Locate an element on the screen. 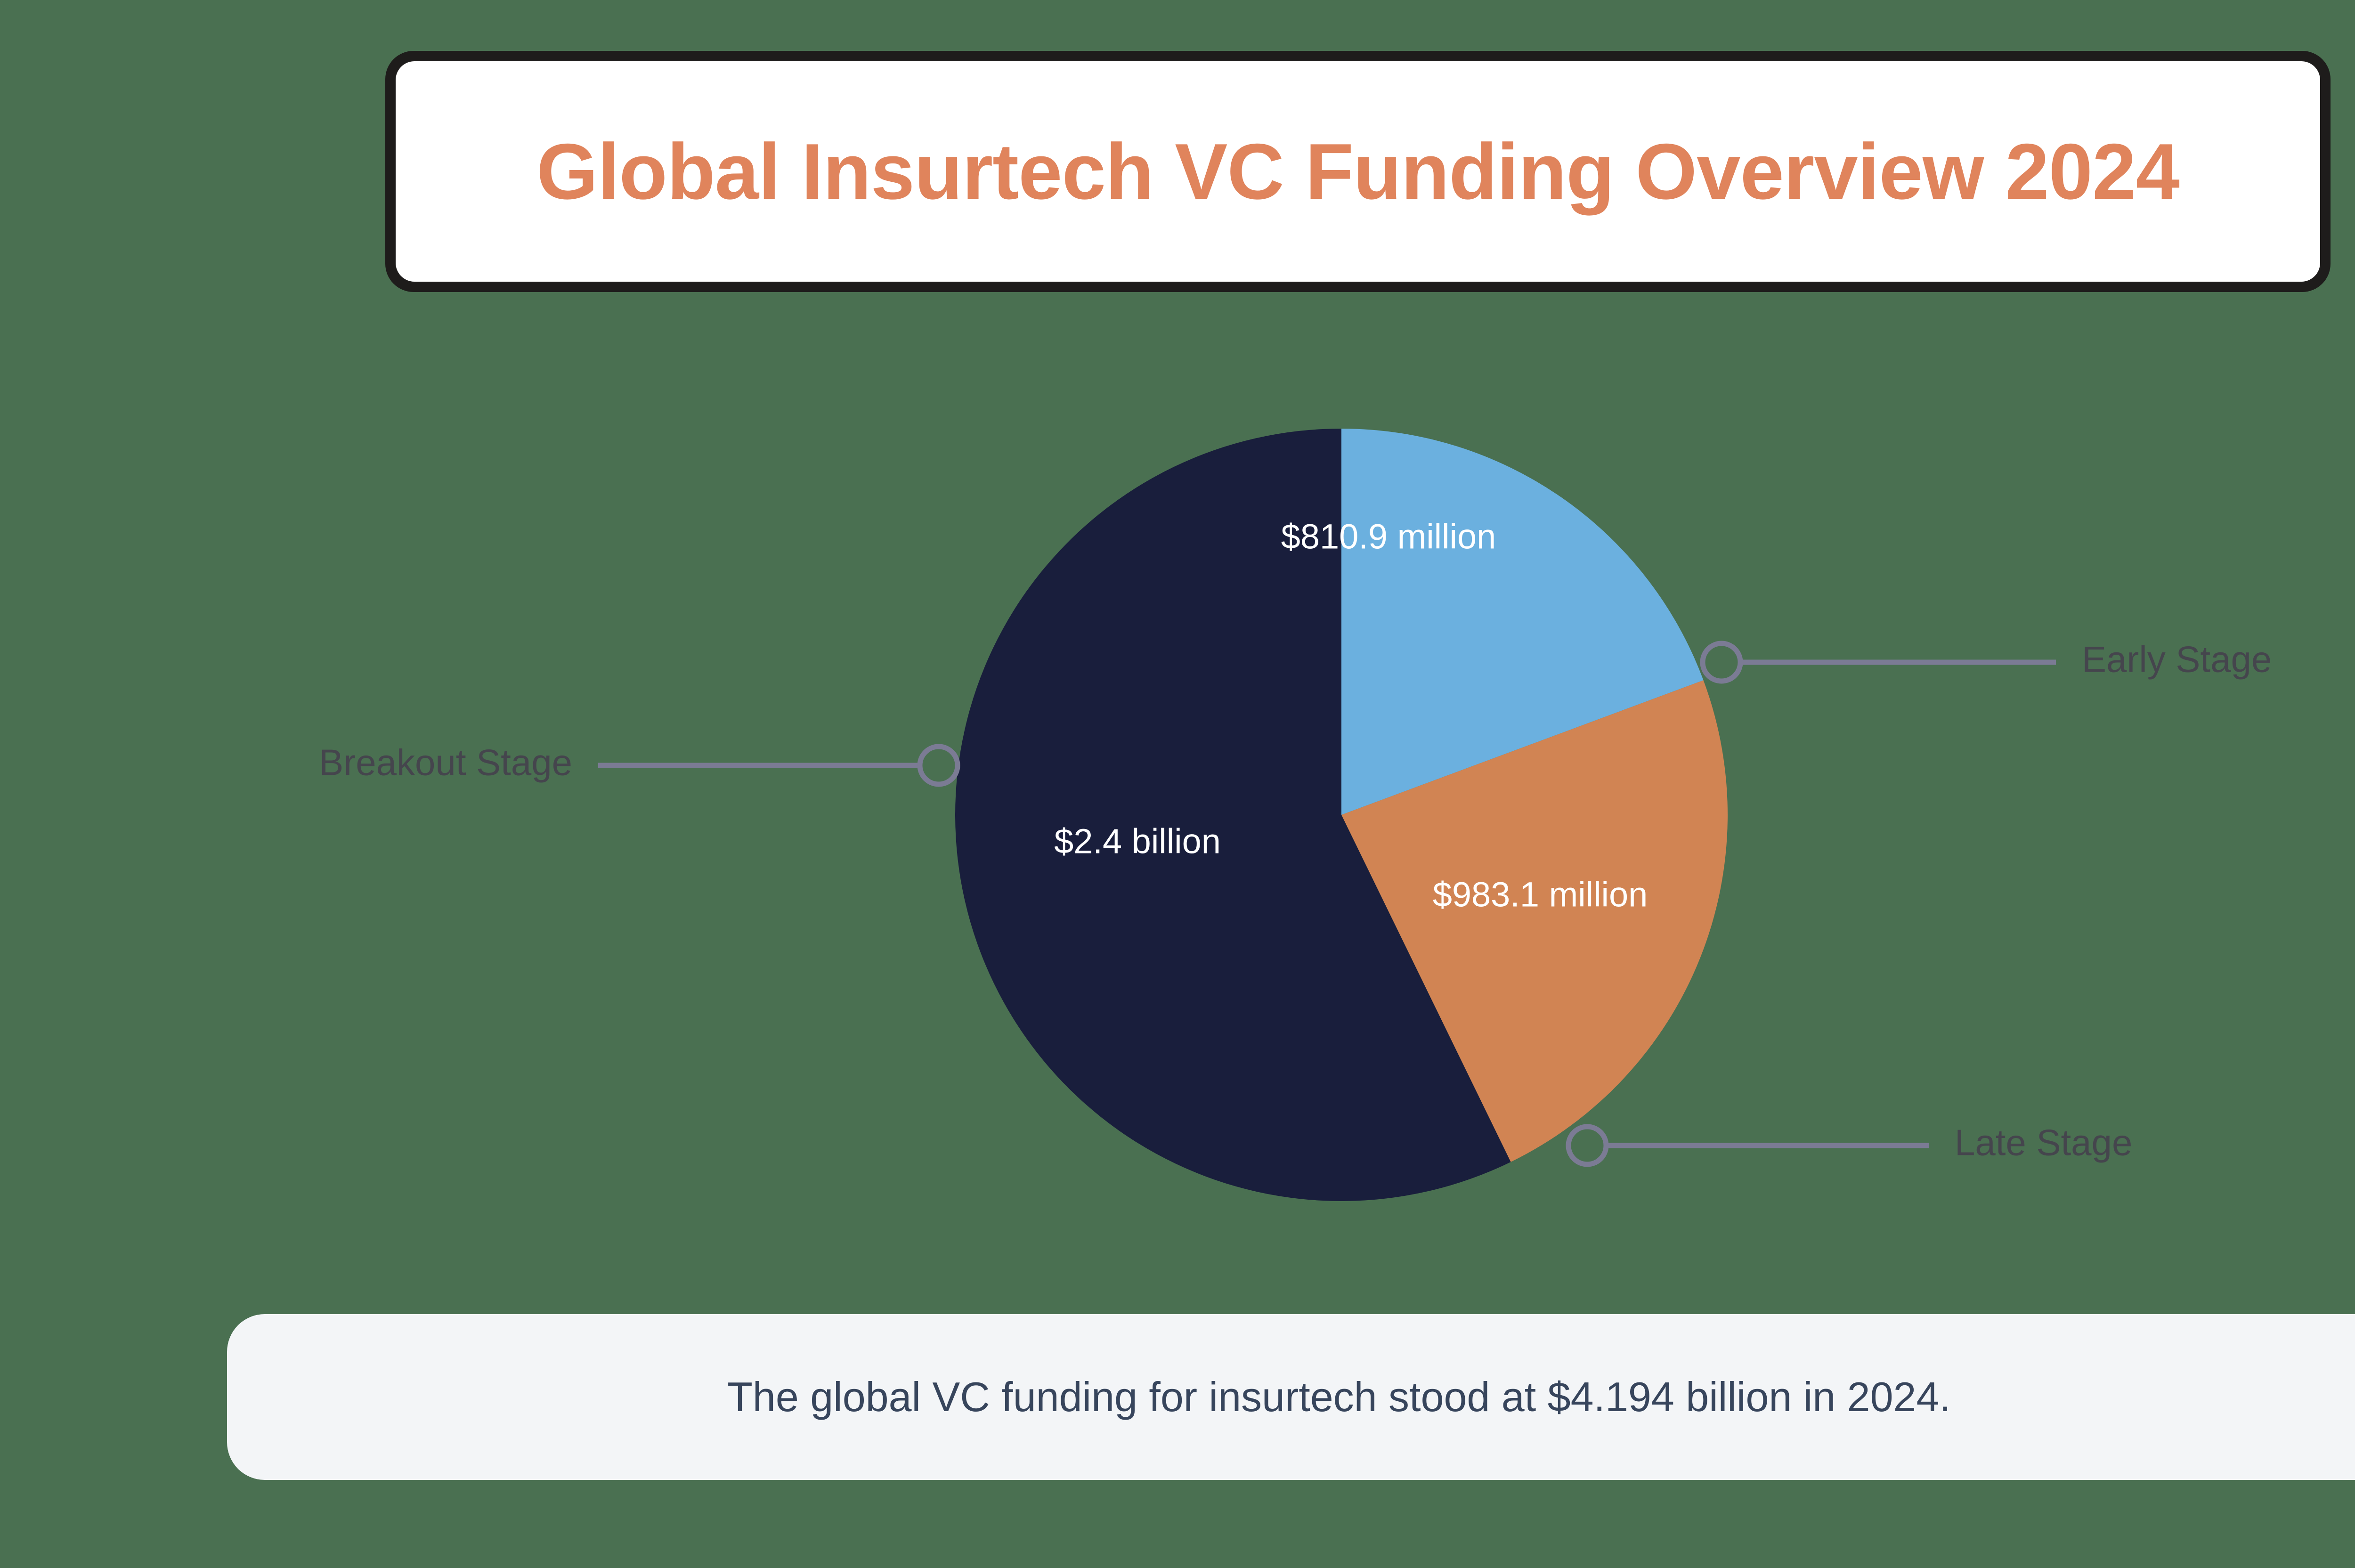 Image resolution: width=2355 pixels, height=1568 pixels. leader-dot-breakout-stage is located at coordinates (938, 765).